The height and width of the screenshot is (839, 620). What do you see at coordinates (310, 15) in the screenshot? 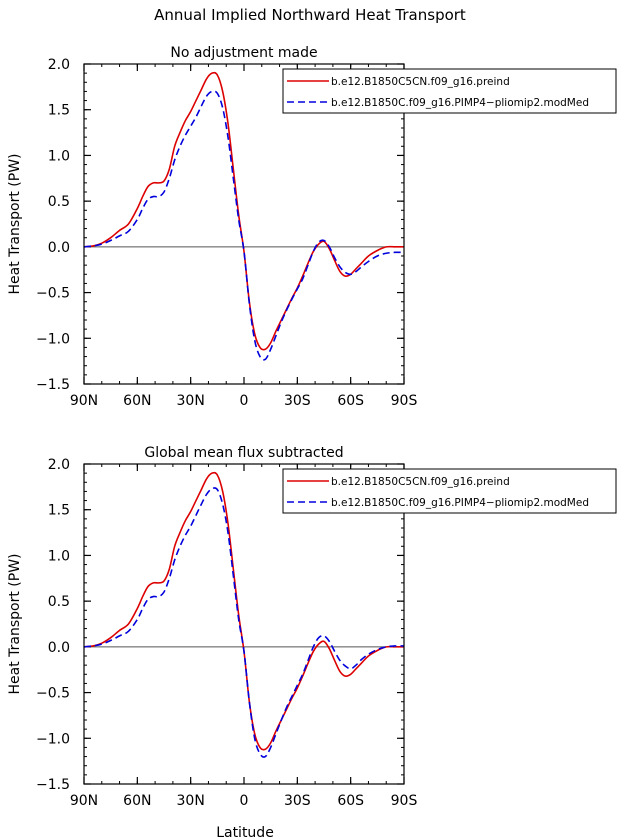
I see `figure-title: Annual Implied Northward Heat Transport` at bounding box center [310, 15].